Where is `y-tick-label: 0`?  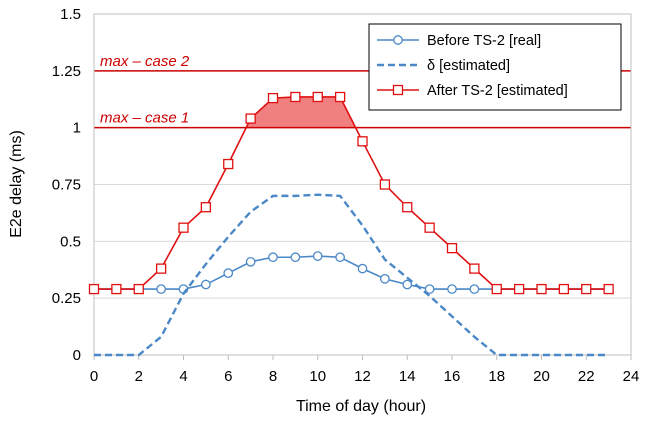 y-tick-label: 0 is located at coordinates (77, 355).